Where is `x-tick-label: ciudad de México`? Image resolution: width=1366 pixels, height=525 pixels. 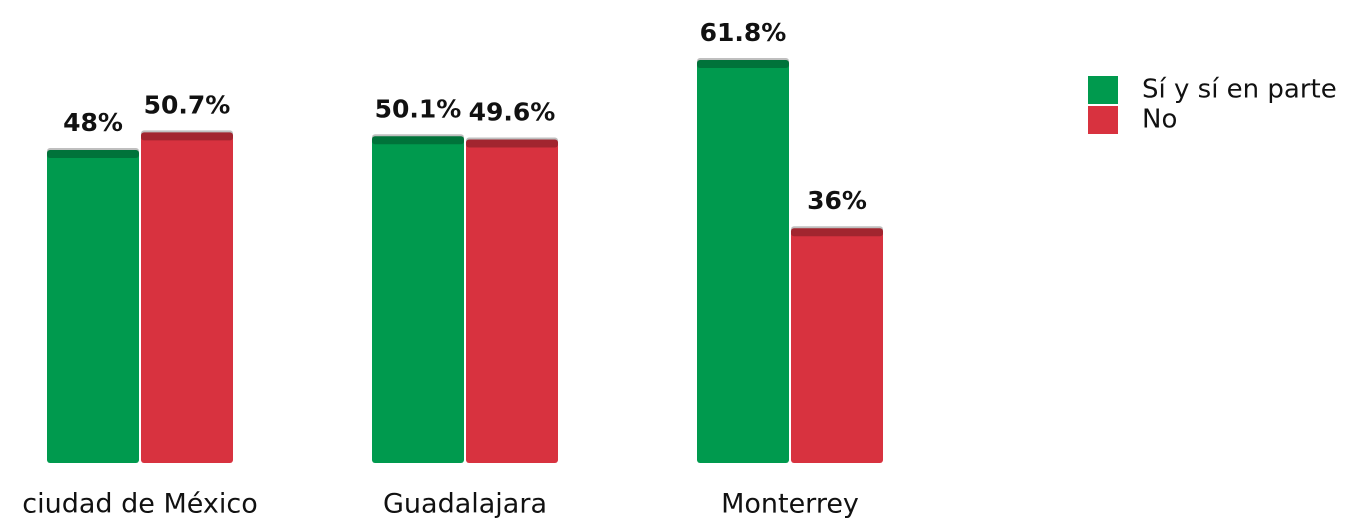 x-tick-label: ciudad de México is located at coordinates (139, 504).